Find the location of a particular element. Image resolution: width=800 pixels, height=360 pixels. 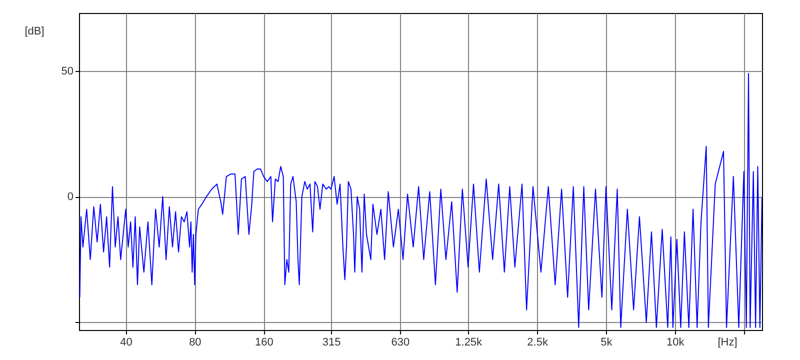

x-tick-label: 315 is located at coordinates (331, 342).